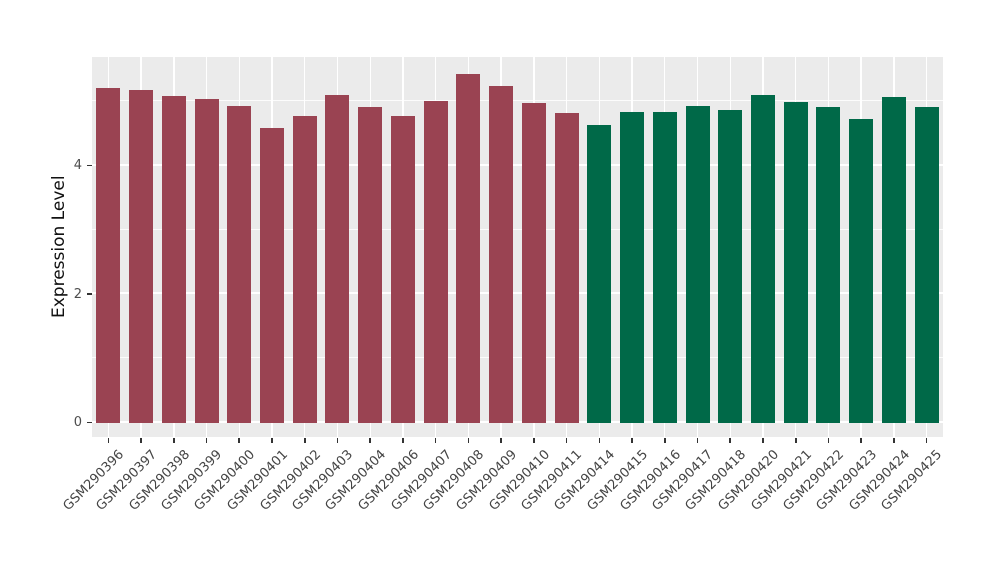 The height and width of the screenshot is (580, 1000). Describe the element at coordinates (77, 165) in the screenshot. I see `y-tick-label: 4` at that location.